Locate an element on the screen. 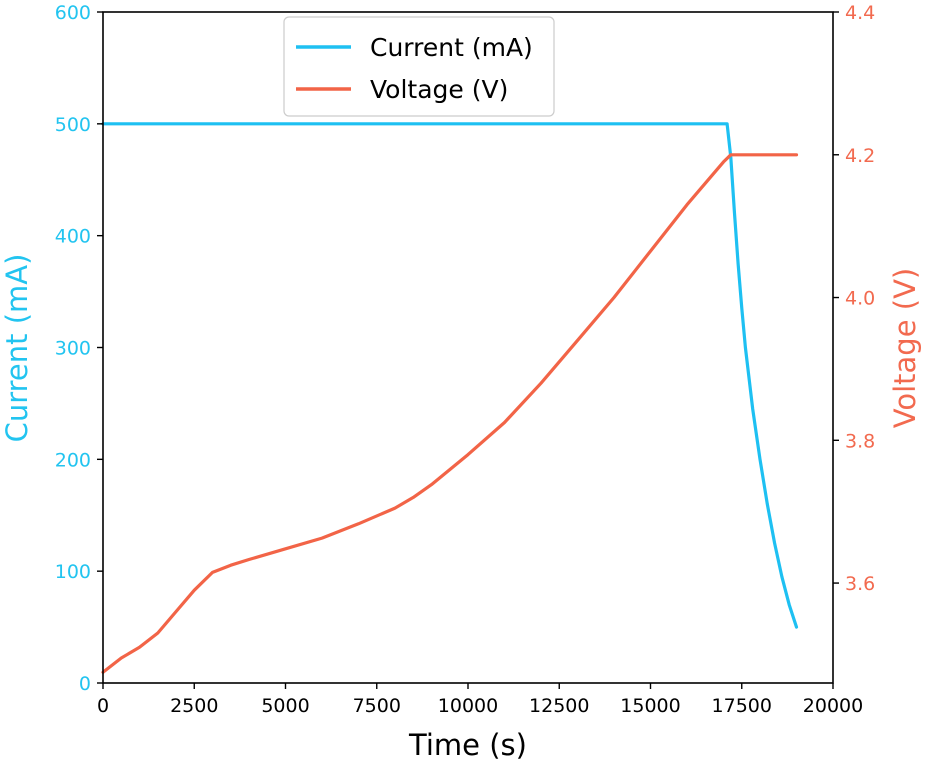  x-tick-label: 17500 is located at coordinates (742, 706).